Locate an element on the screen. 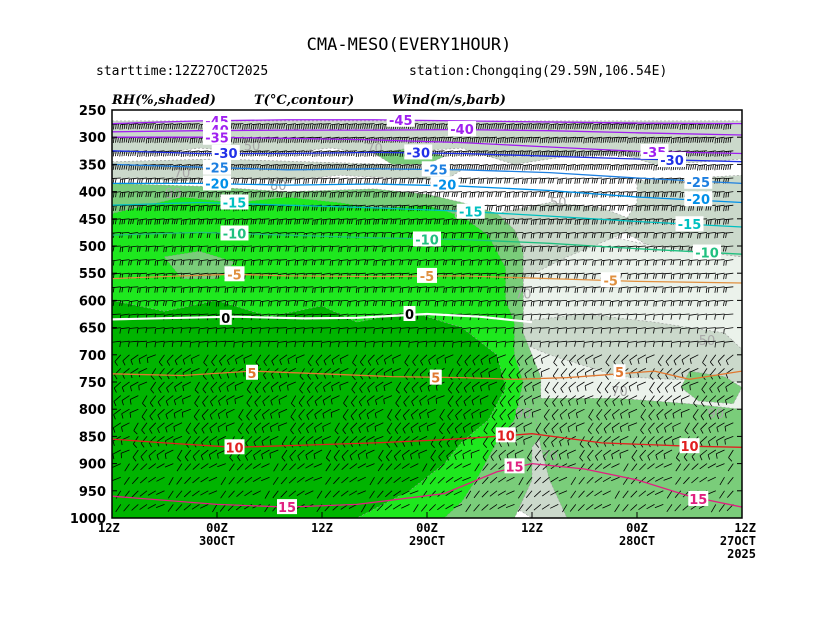 This screenshot has height=632, width=818. rh-contour-label: 90 is located at coordinates (715, 414).